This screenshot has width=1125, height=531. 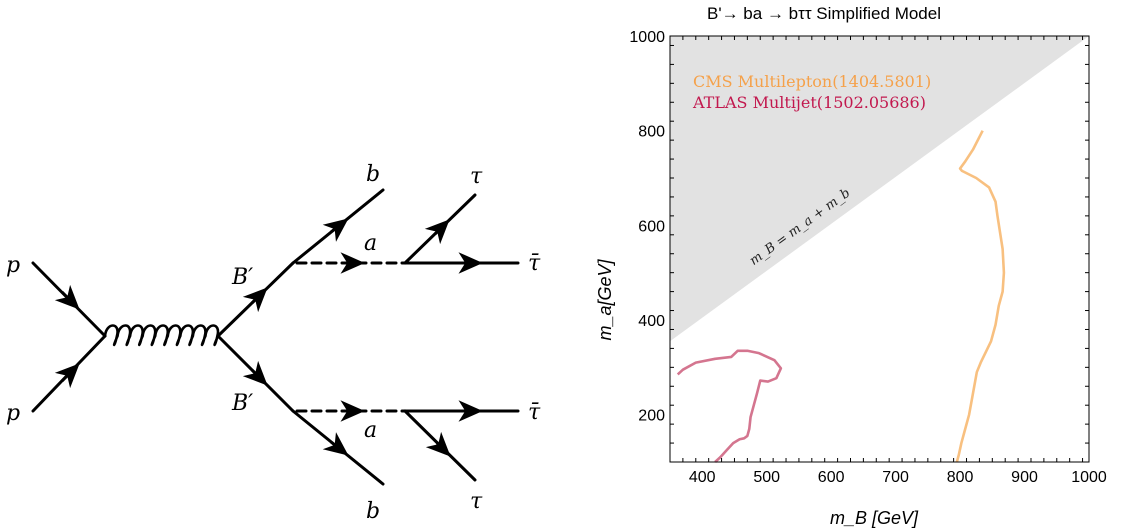 I want to click on label-taubar-bottom: τ̄, so click(x=534, y=412).